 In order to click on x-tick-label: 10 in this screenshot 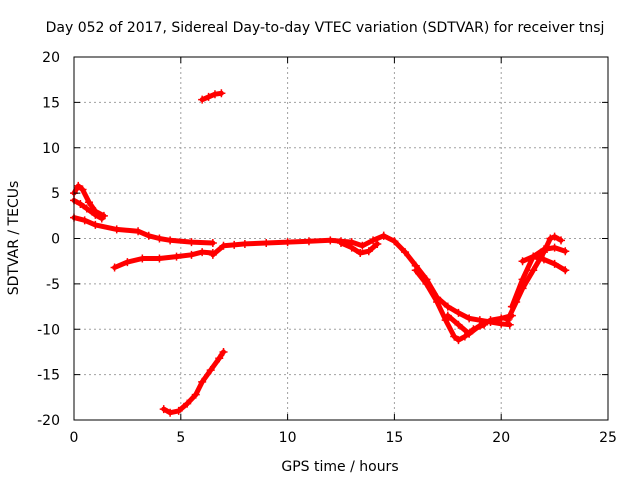, I will do `click(288, 438)`.